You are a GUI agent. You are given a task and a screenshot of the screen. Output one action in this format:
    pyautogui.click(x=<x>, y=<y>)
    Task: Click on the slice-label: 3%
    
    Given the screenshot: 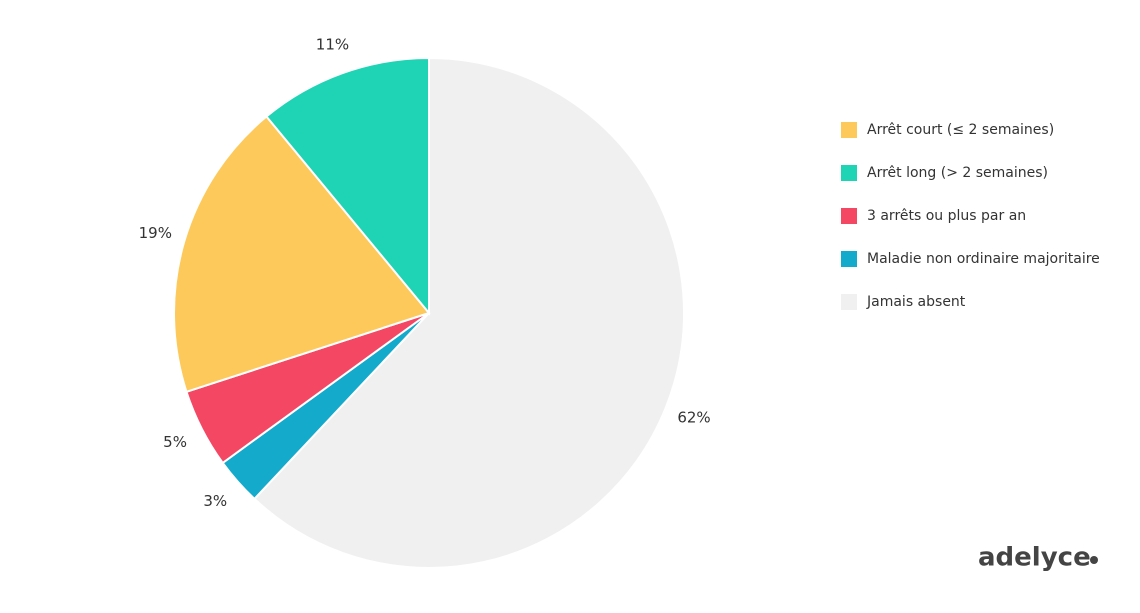 What is the action you would take?
    pyautogui.click(x=215, y=501)
    